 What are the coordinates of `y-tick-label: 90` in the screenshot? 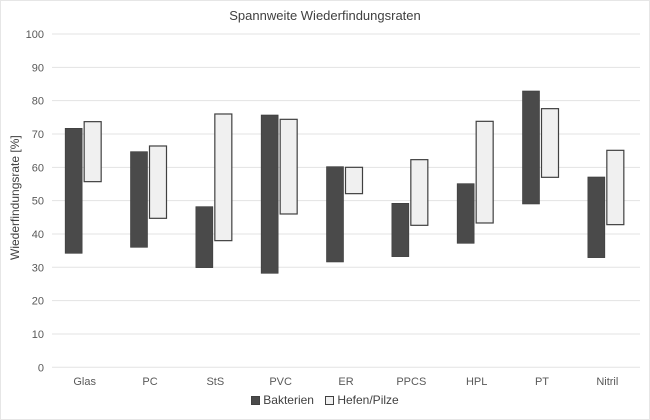 It's located at (38, 68).